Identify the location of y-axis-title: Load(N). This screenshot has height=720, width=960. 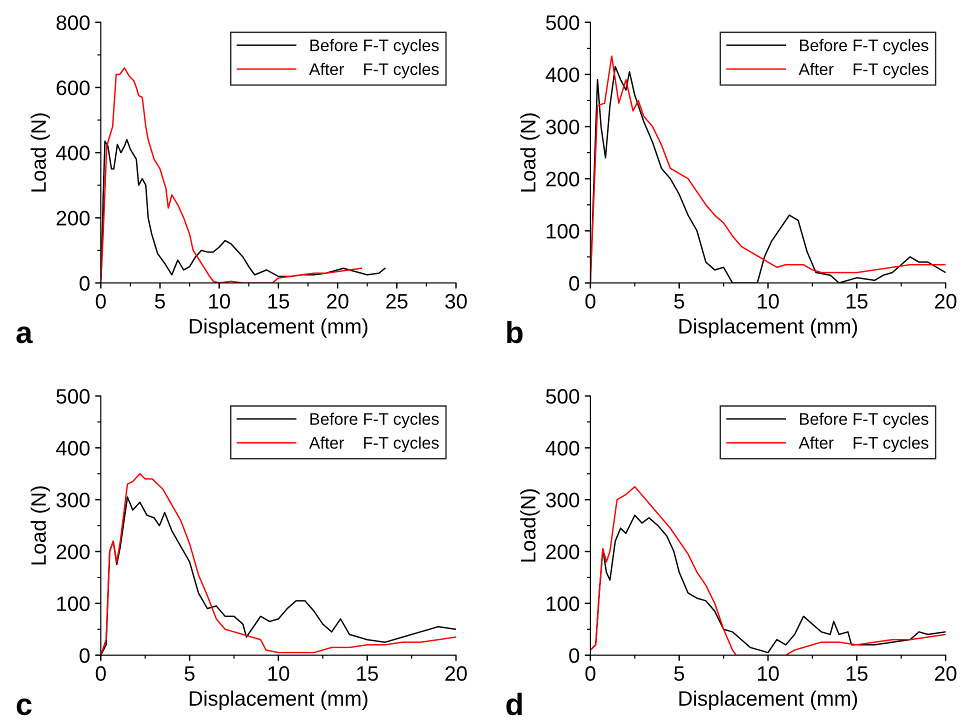
(530, 525).